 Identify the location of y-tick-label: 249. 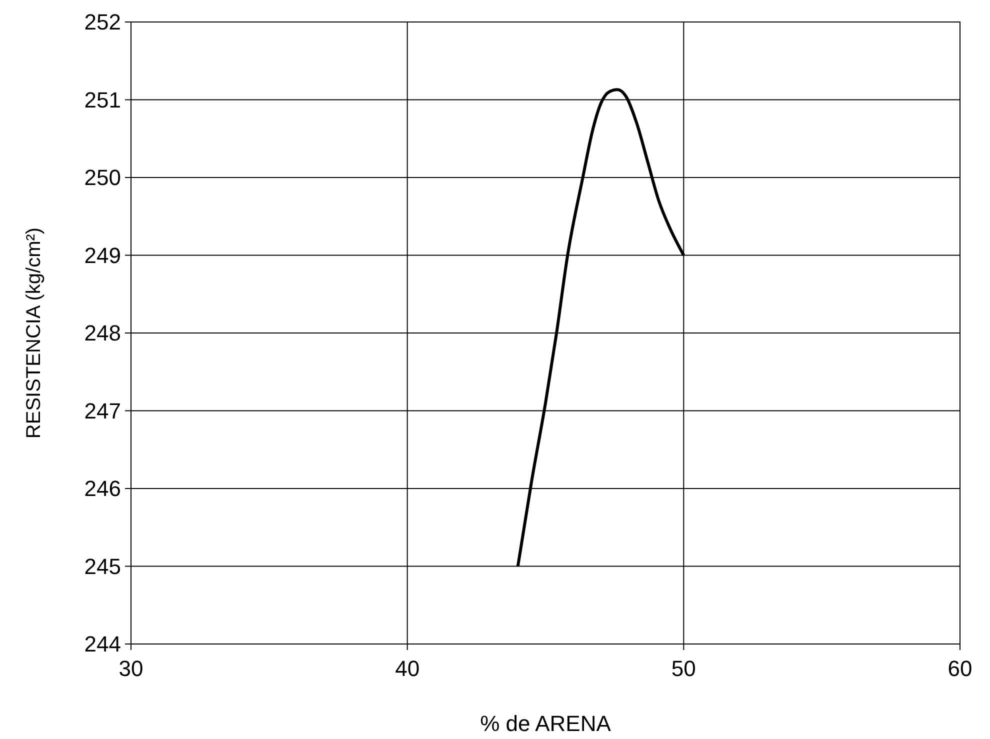
(102, 255).